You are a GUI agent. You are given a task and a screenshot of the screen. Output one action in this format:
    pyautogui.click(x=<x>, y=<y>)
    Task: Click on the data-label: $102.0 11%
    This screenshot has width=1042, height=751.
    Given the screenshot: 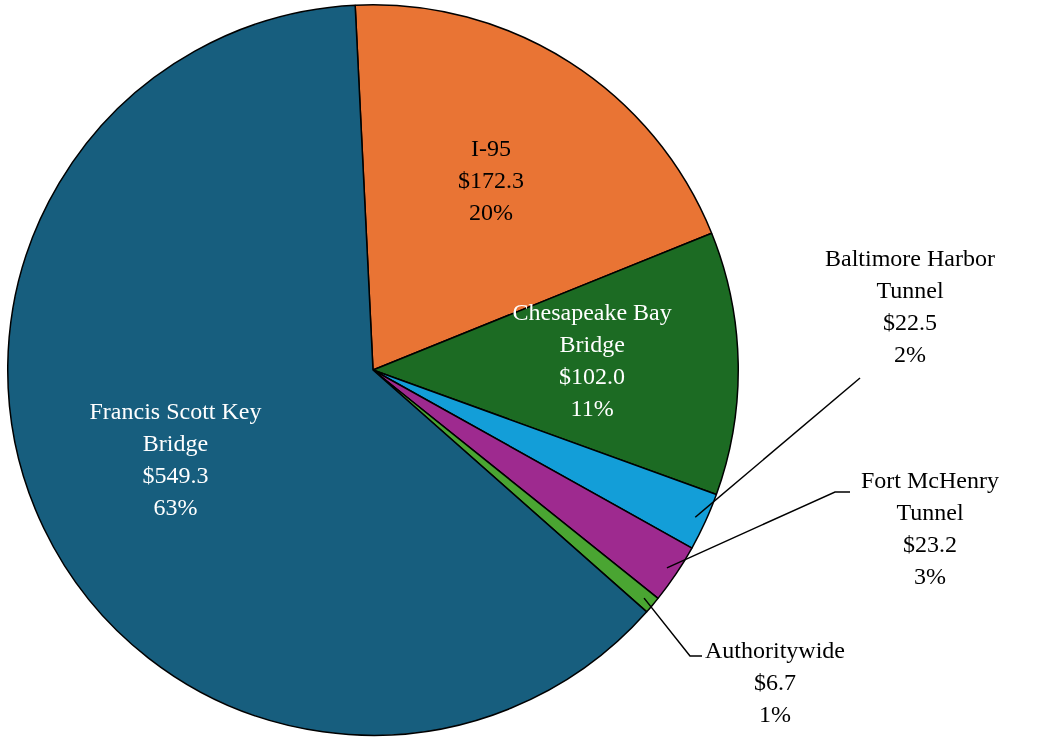 What is the action you would take?
    pyautogui.click(x=592, y=392)
    